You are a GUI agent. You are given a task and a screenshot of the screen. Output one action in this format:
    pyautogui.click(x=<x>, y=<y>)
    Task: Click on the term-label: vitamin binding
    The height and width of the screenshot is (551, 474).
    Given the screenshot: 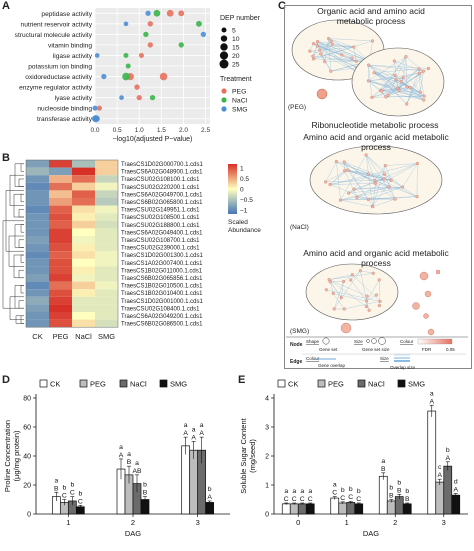 What is the action you would take?
    pyautogui.click(x=70, y=45)
    